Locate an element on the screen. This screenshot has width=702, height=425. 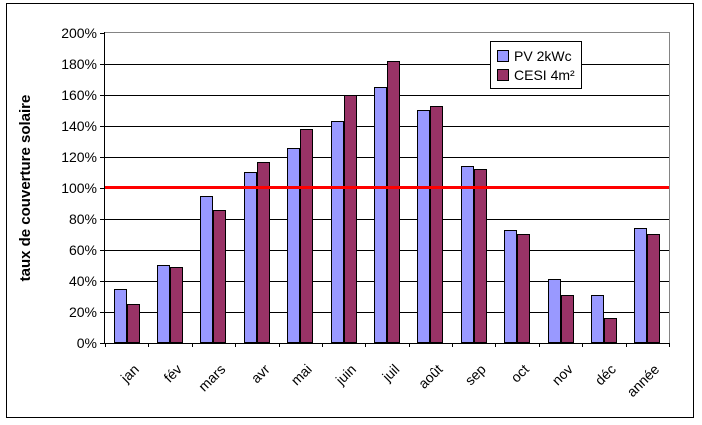
legend-item-pv: PV 2kWc is located at coordinates (539, 55).